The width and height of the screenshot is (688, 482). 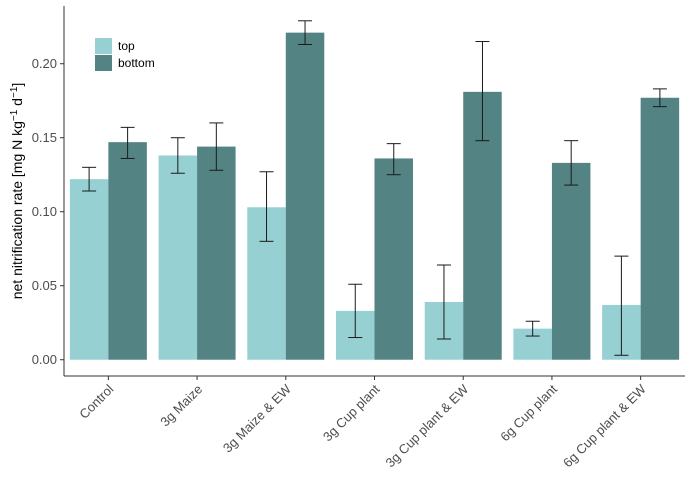 What do you see at coordinates (443, 302) in the screenshot?
I see `error-bar-top-3g-cup-plant-and-ew` at bounding box center [443, 302].